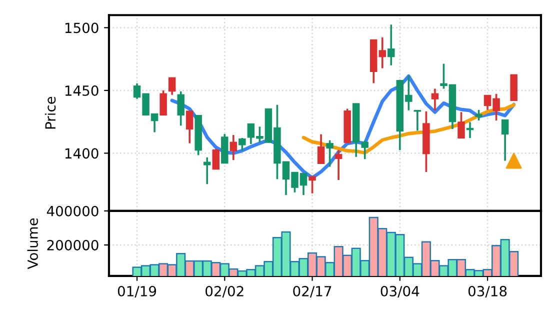  I want to click on y-tick-label: 1400, so click(81, 153).